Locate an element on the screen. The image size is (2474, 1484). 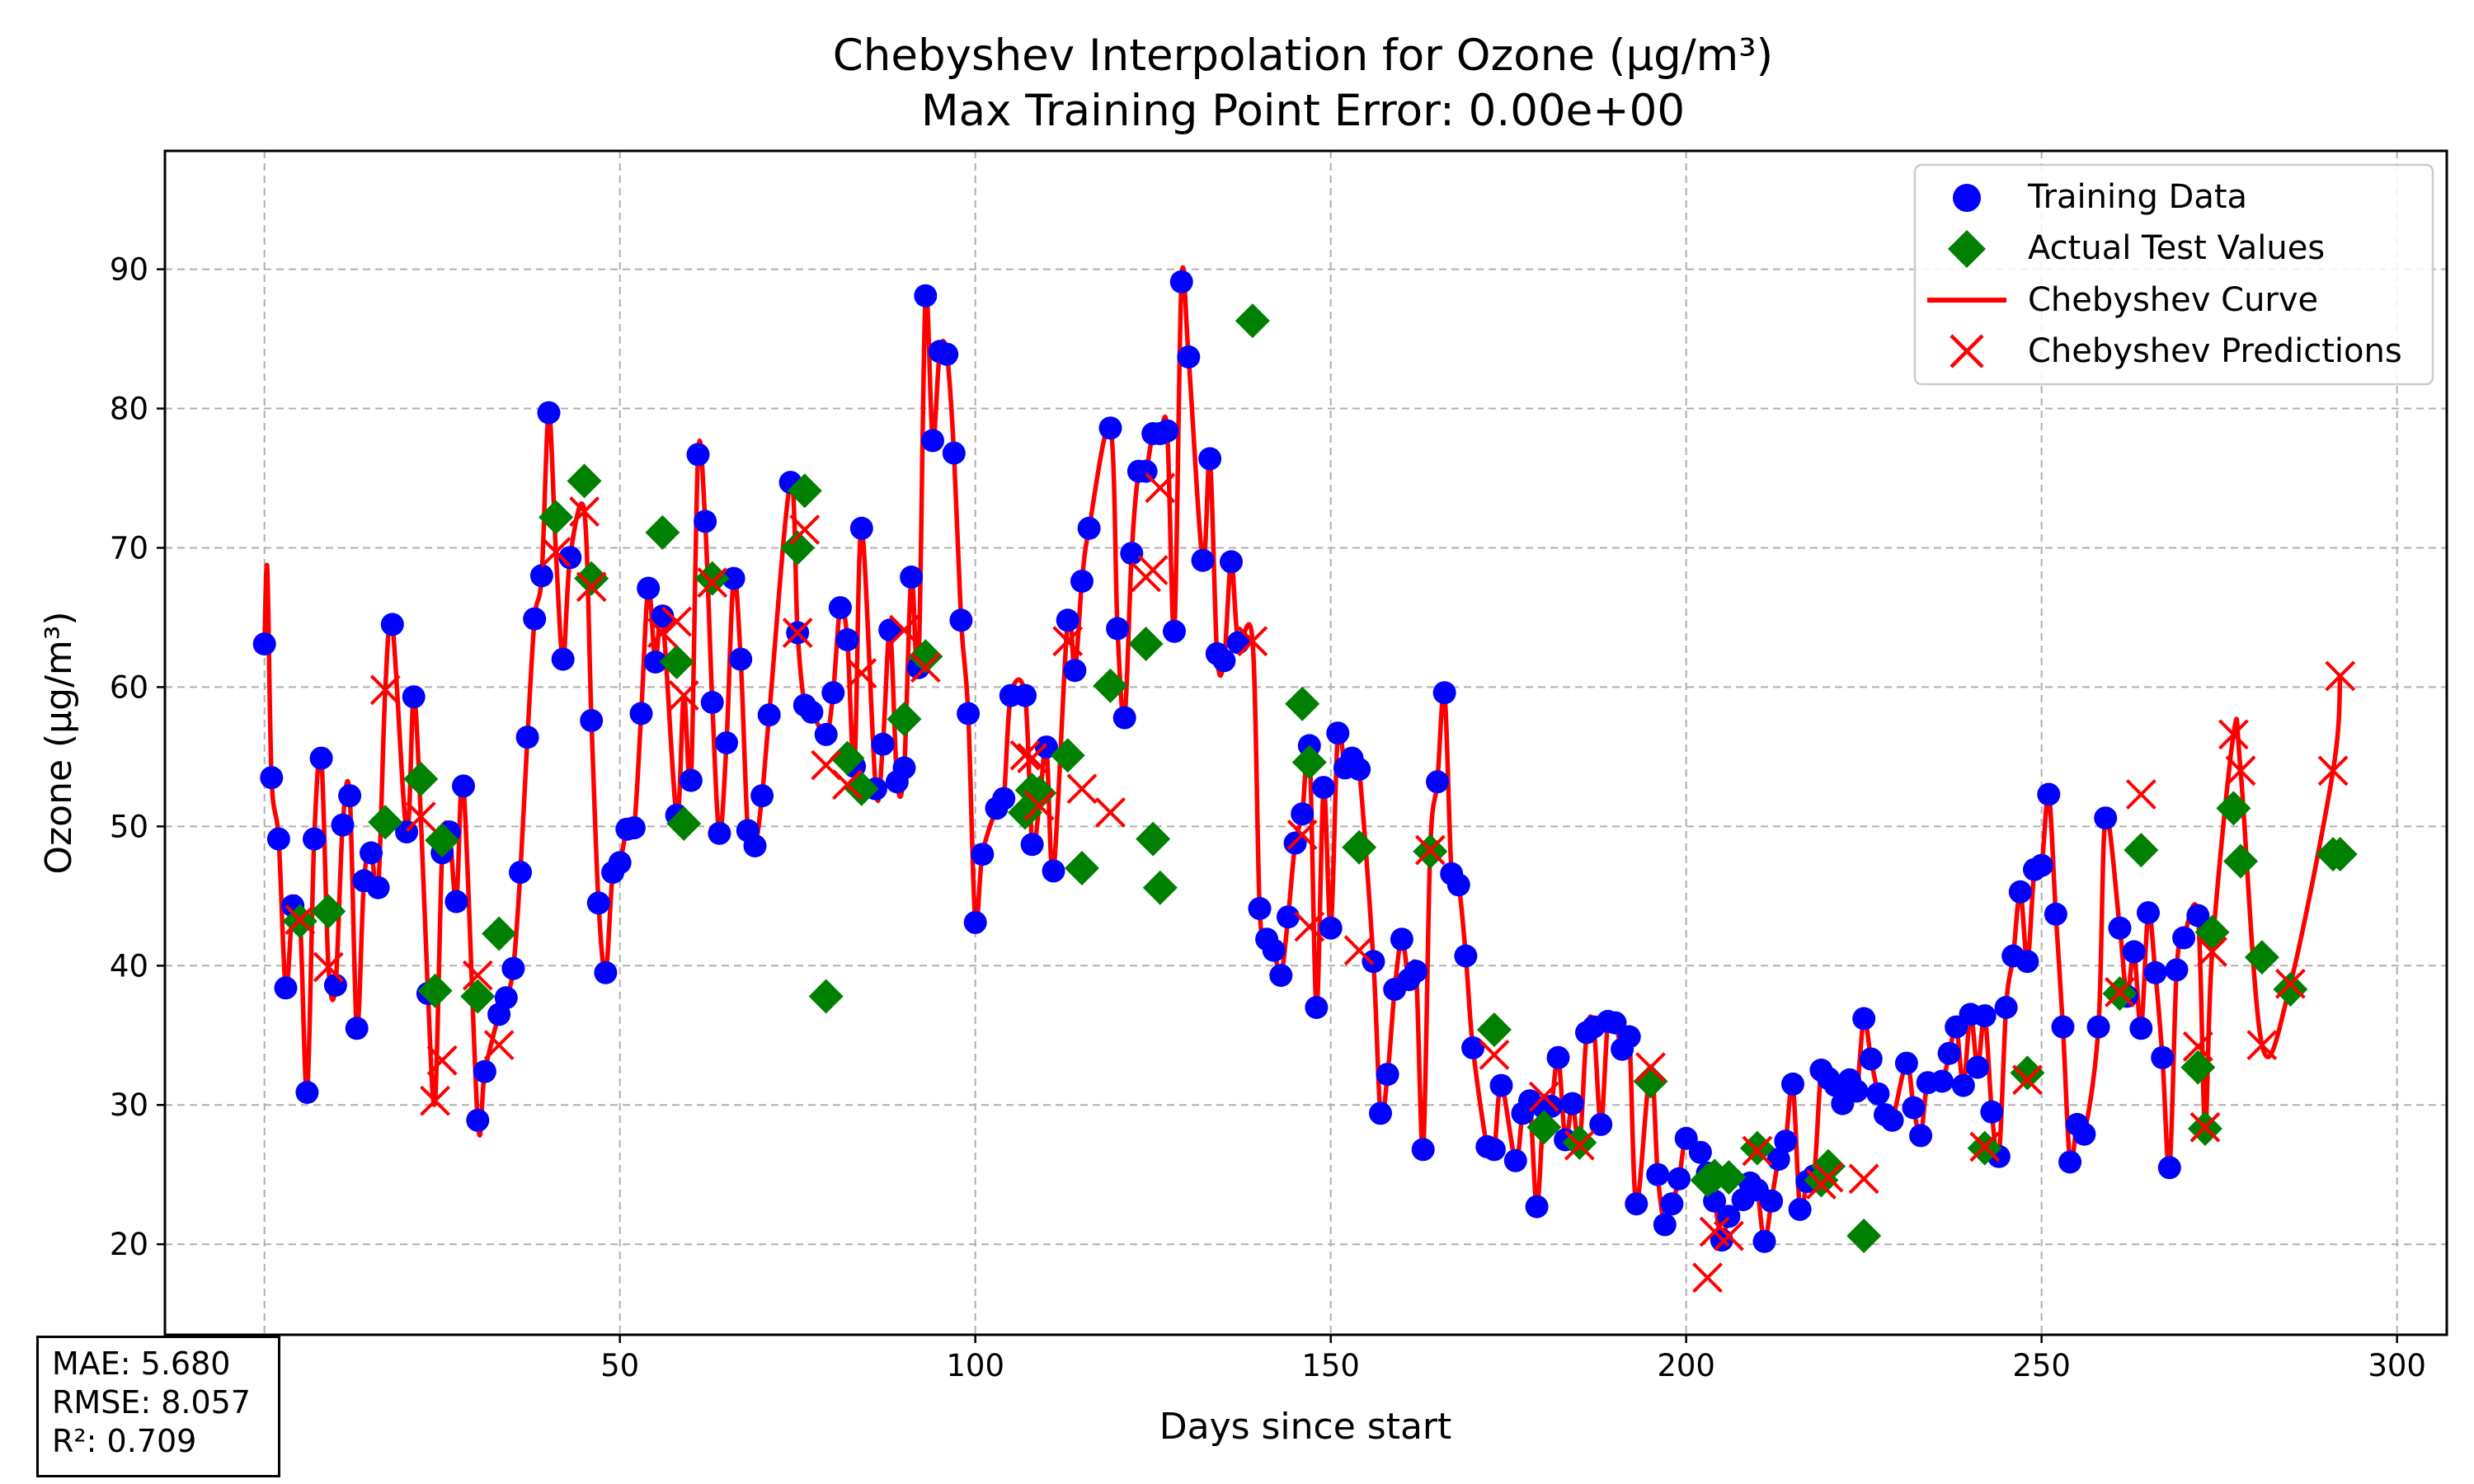
x-tick-label: 200 is located at coordinates (1686, 1365).